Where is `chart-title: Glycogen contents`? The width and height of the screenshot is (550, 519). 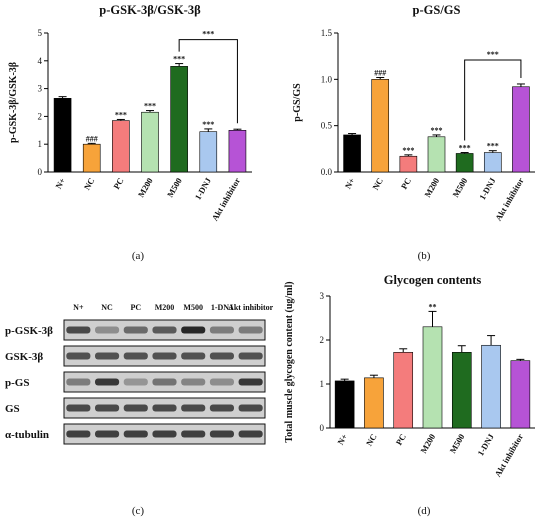 chart-title: Glycogen contents is located at coordinates (433, 280).